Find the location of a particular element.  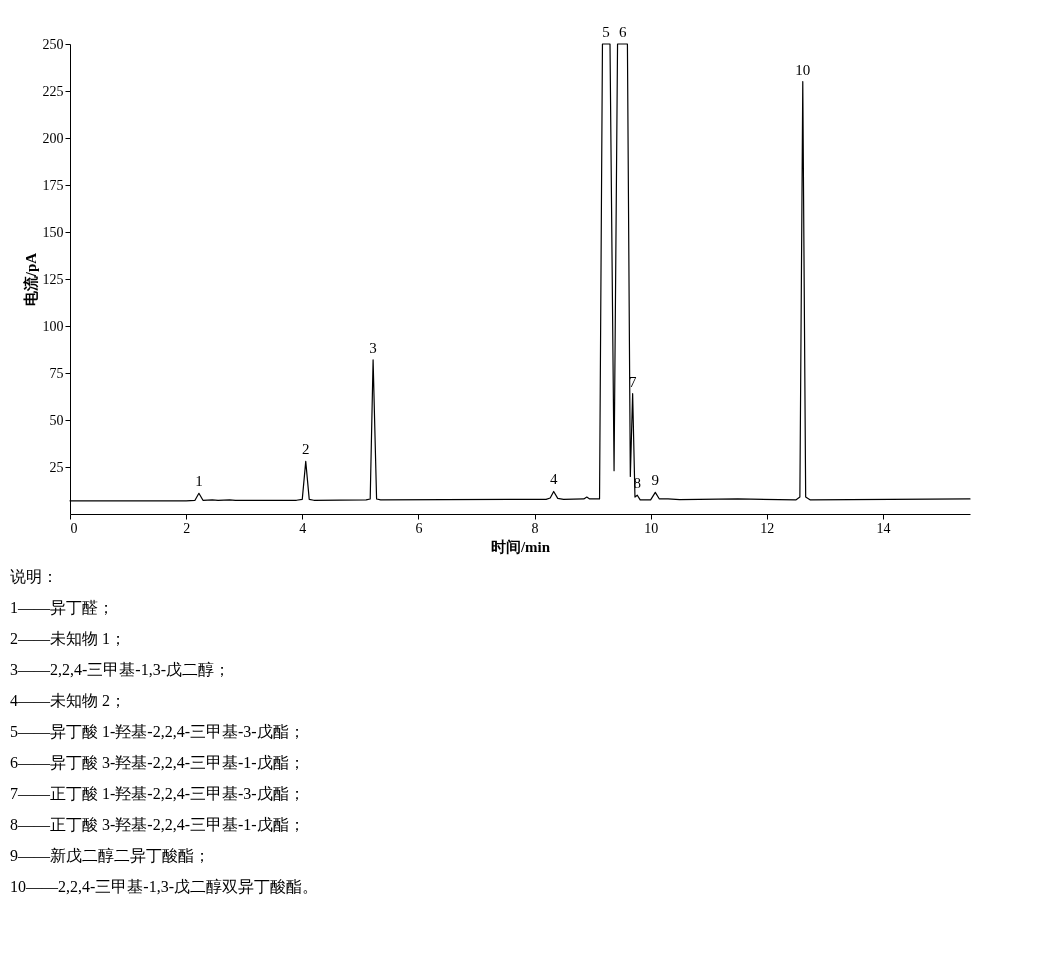

text: 10——2,2,4-三甲基-1,3-戊二醇双异丁酸酯。 is located at coordinates (164, 886).